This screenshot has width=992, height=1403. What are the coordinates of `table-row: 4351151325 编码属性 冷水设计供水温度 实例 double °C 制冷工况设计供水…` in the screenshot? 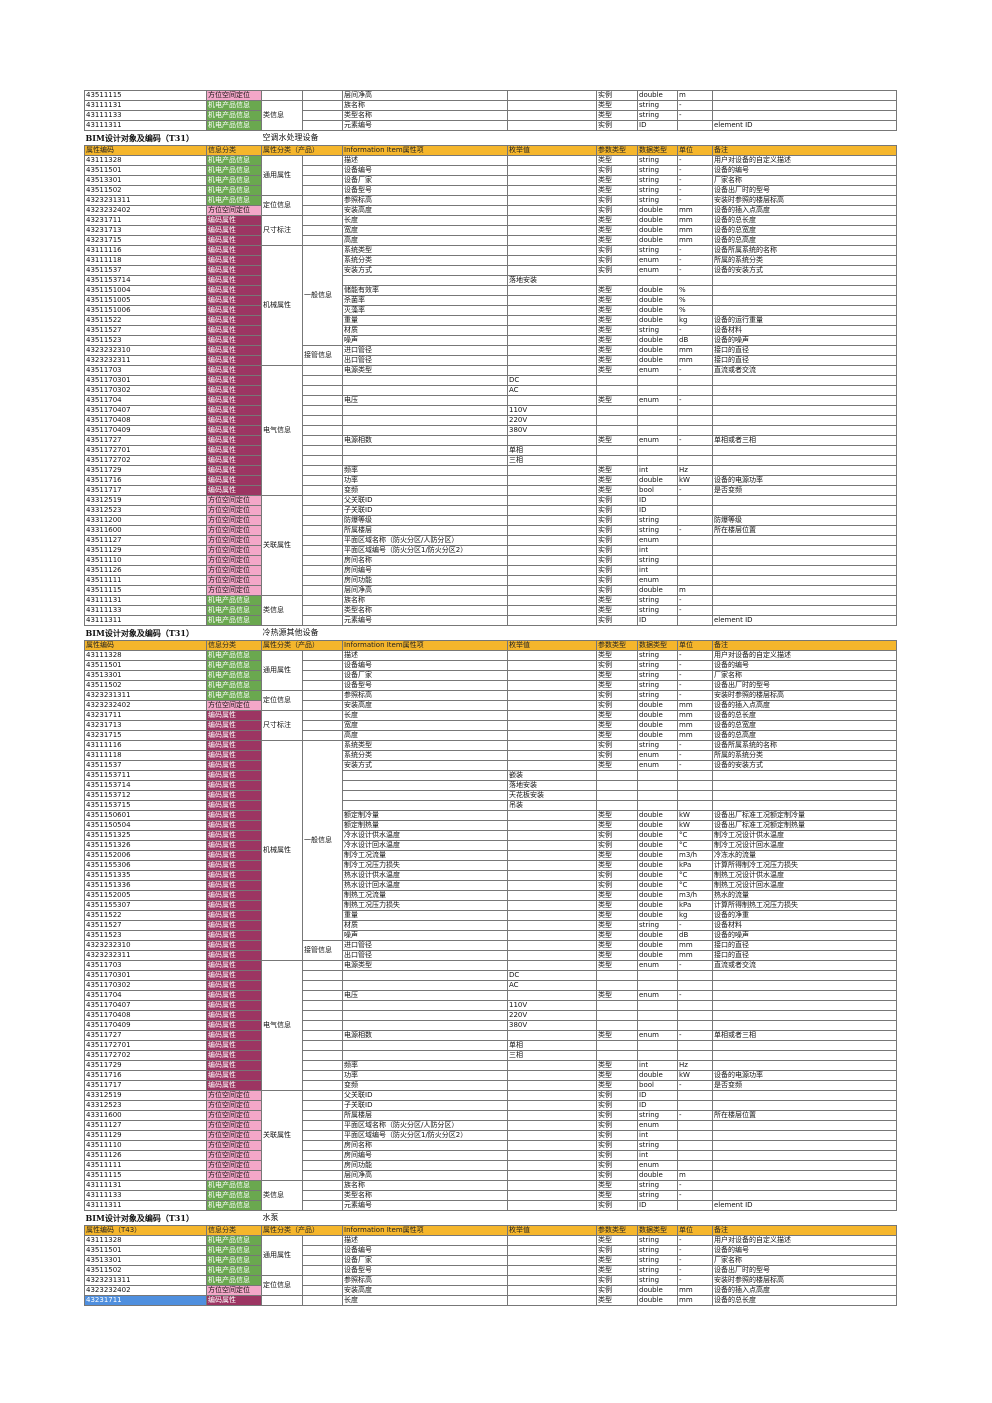 It's located at (490, 835).